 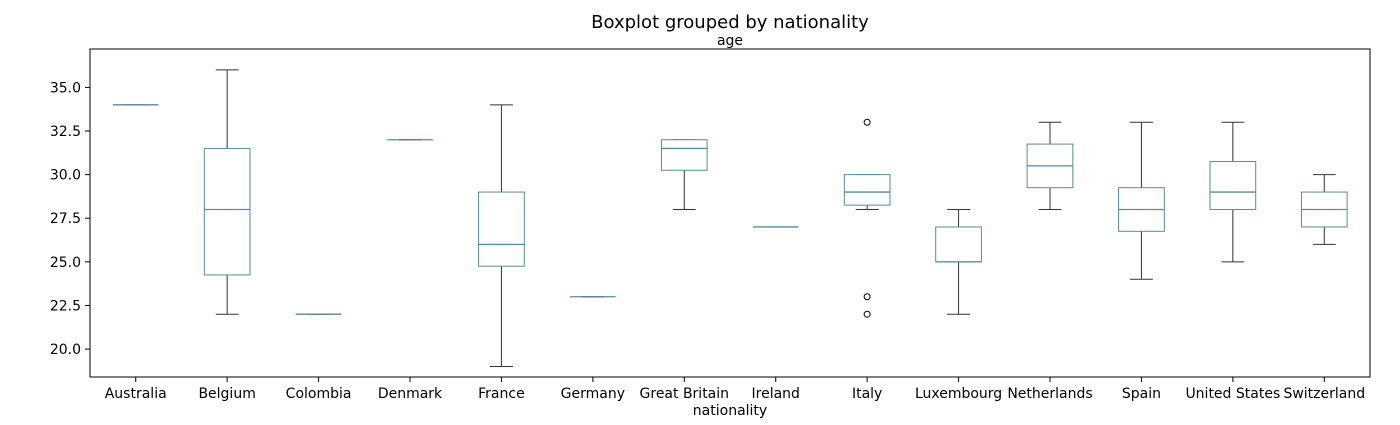 I want to click on x-tick-label: Spain, so click(x=1141, y=394).